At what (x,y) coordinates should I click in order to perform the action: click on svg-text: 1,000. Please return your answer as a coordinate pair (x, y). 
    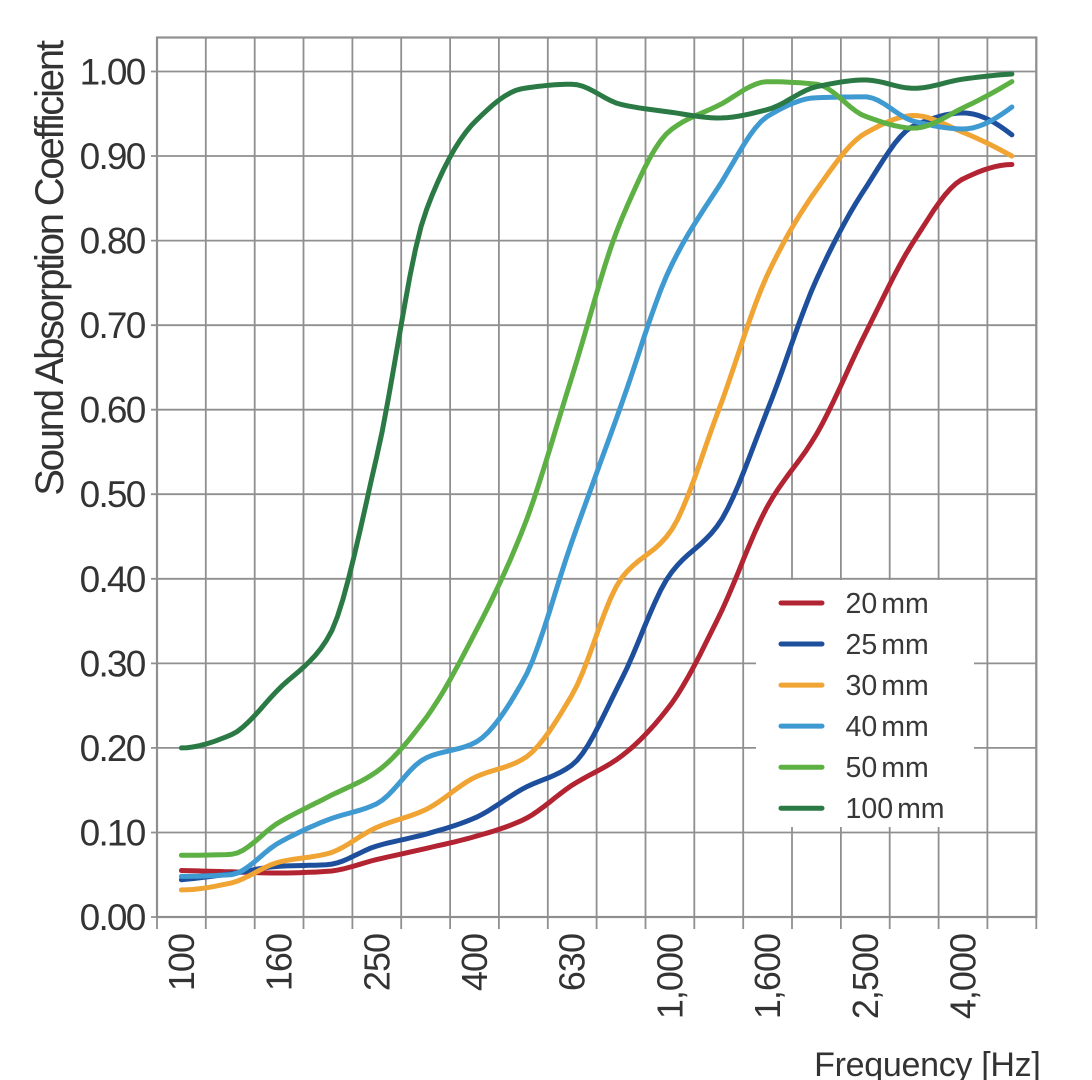
    Looking at the image, I should click on (669, 976).